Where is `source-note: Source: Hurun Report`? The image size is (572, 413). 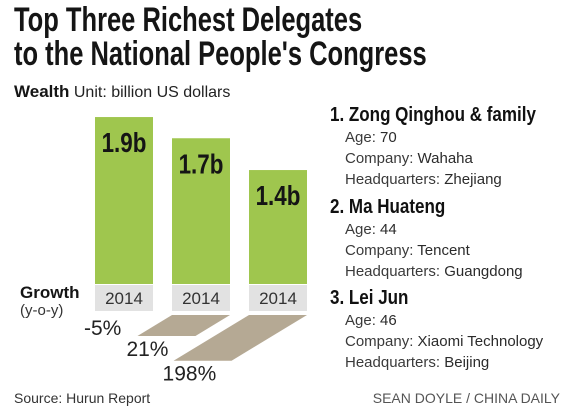 source-note: Source: Hurun Report is located at coordinates (82, 398).